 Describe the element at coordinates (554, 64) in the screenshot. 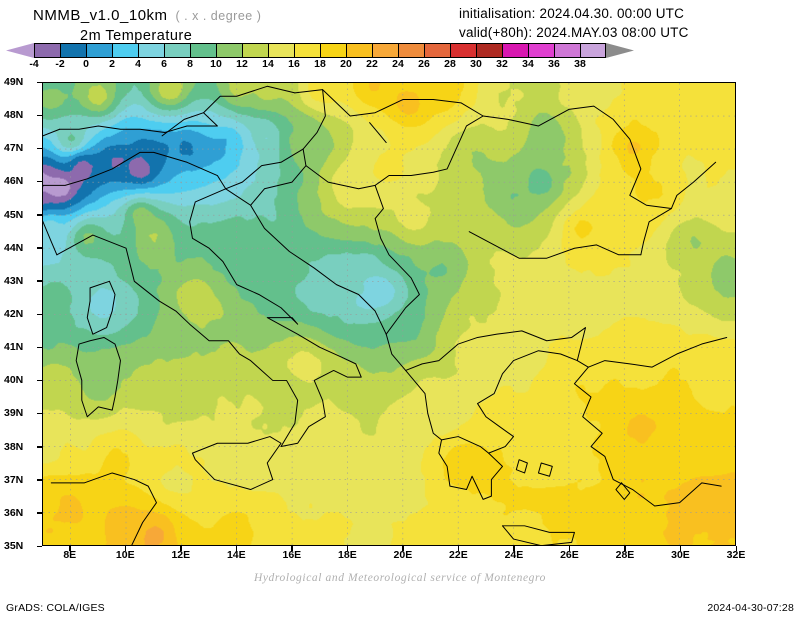

I see `colorbar-tick-36: 36` at that location.